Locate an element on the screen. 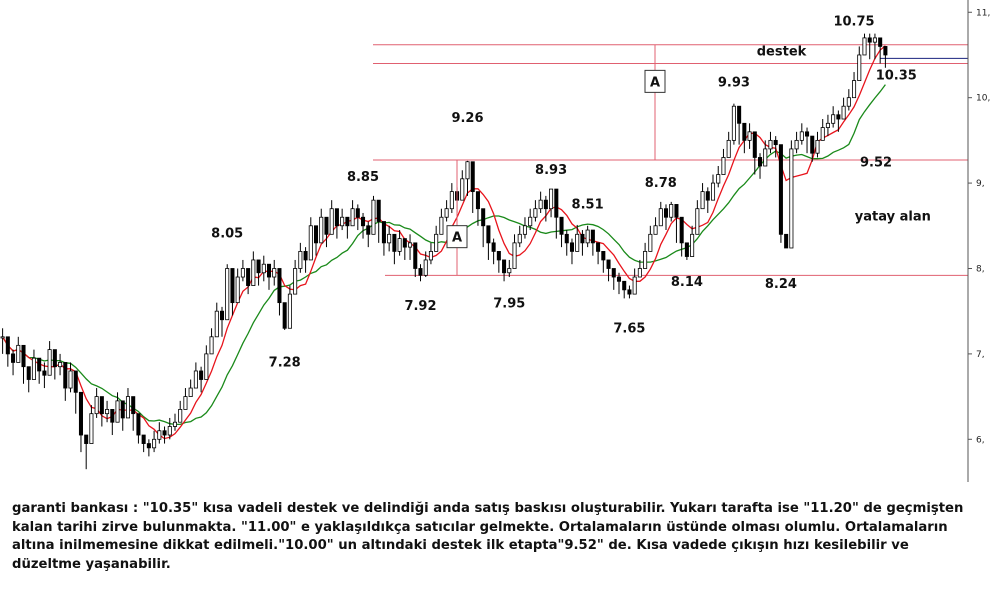 This screenshot has height=595, width=1000. price-annotation: 7.28 is located at coordinates (285, 363).